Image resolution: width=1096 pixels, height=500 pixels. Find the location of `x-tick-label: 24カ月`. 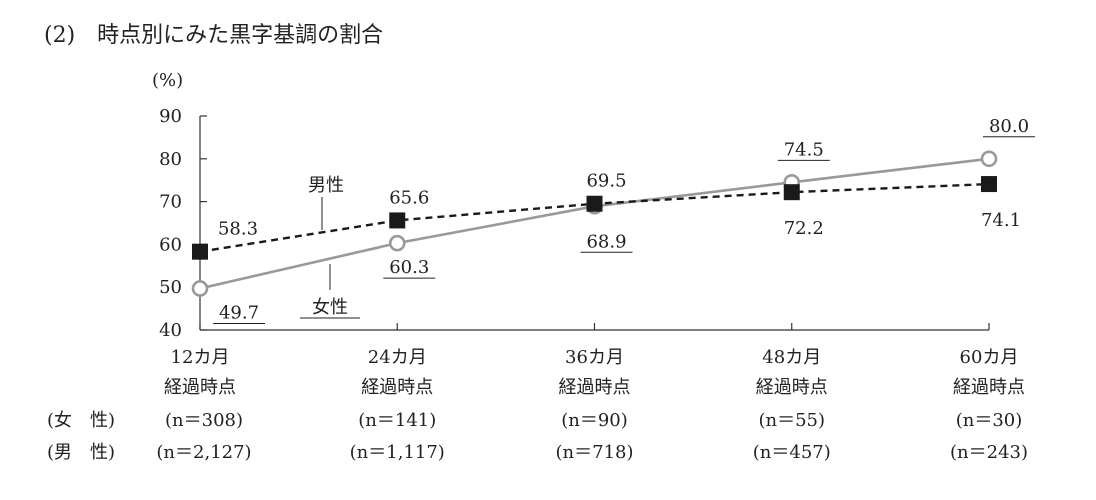

x-tick-label: 24カ月 is located at coordinates (397, 357).